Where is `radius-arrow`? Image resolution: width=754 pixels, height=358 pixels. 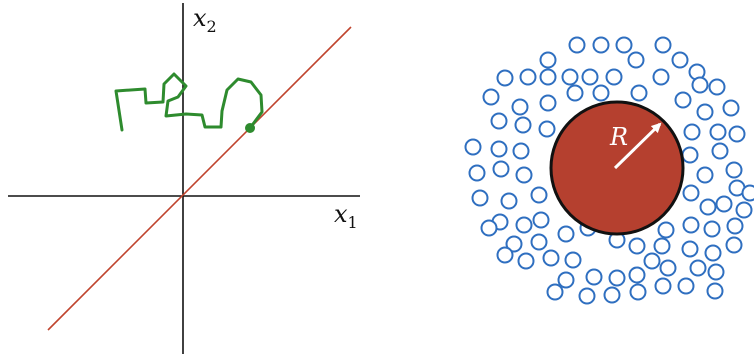
radius-arrow is located at coordinates (637, 146).